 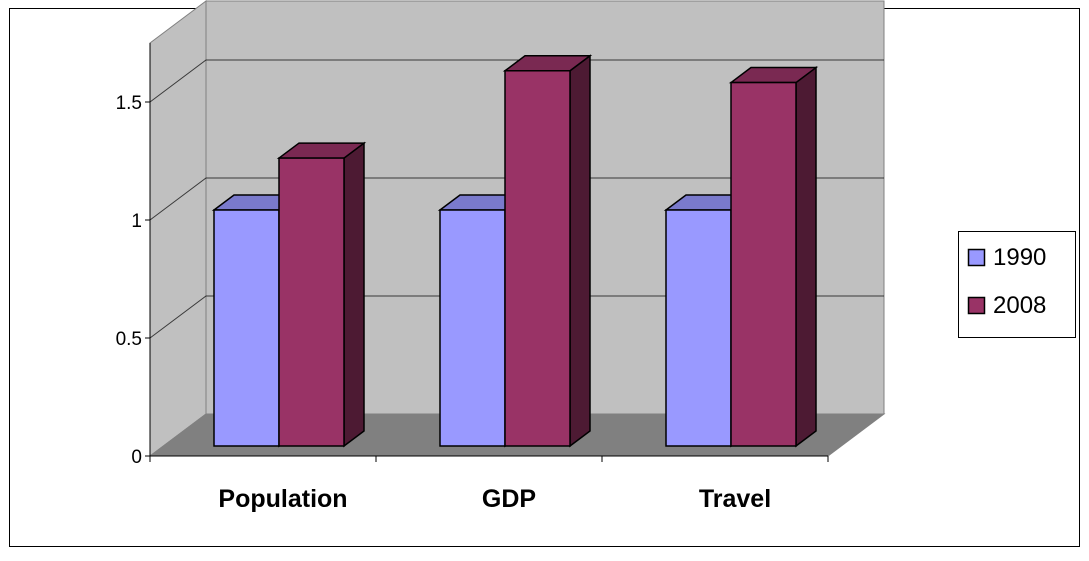 I want to click on x-tick-label: Population, so click(x=282, y=499).